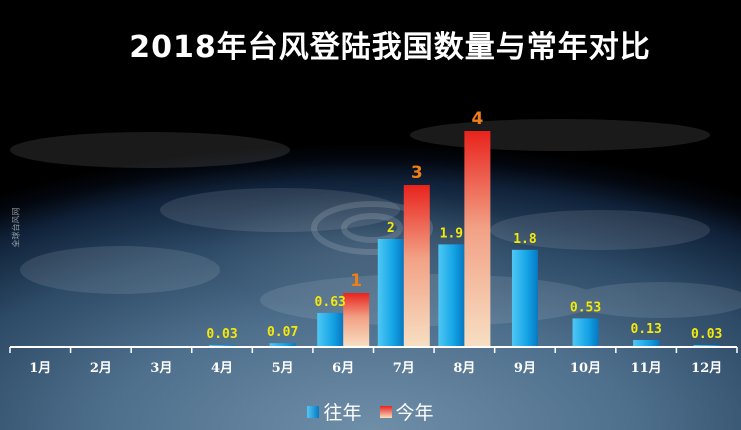 The height and width of the screenshot is (430, 741). Describe the element at coordinates (342, 413) in the screenshot. I see `legend-label-series-1: 往年` at that location.